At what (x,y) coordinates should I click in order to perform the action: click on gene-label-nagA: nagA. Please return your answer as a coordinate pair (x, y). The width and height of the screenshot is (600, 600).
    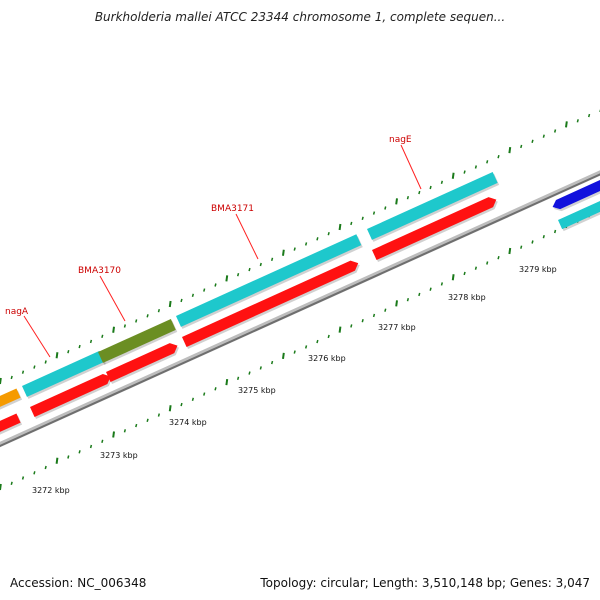
    Looking at the image, I should click on (17, 312).